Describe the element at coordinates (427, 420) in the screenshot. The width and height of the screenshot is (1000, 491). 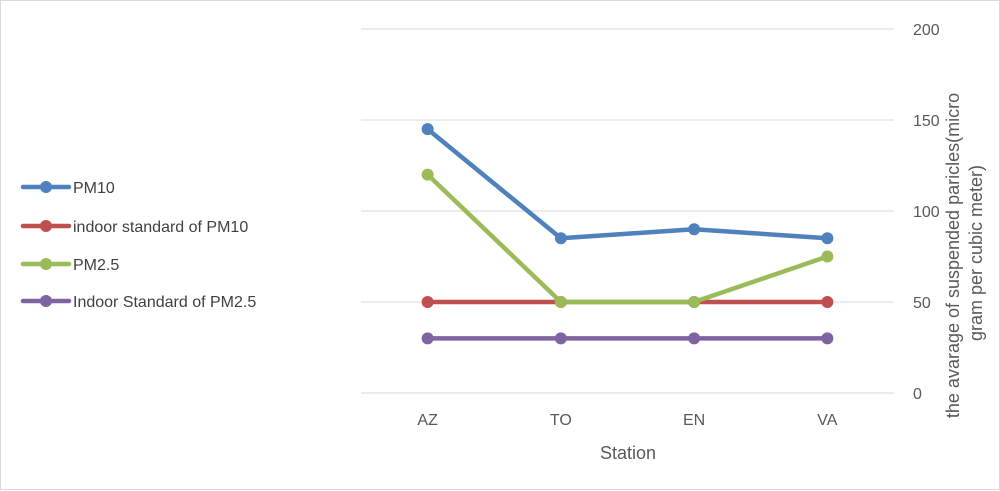
I see `x-tick-label-az: AZ` at that location.